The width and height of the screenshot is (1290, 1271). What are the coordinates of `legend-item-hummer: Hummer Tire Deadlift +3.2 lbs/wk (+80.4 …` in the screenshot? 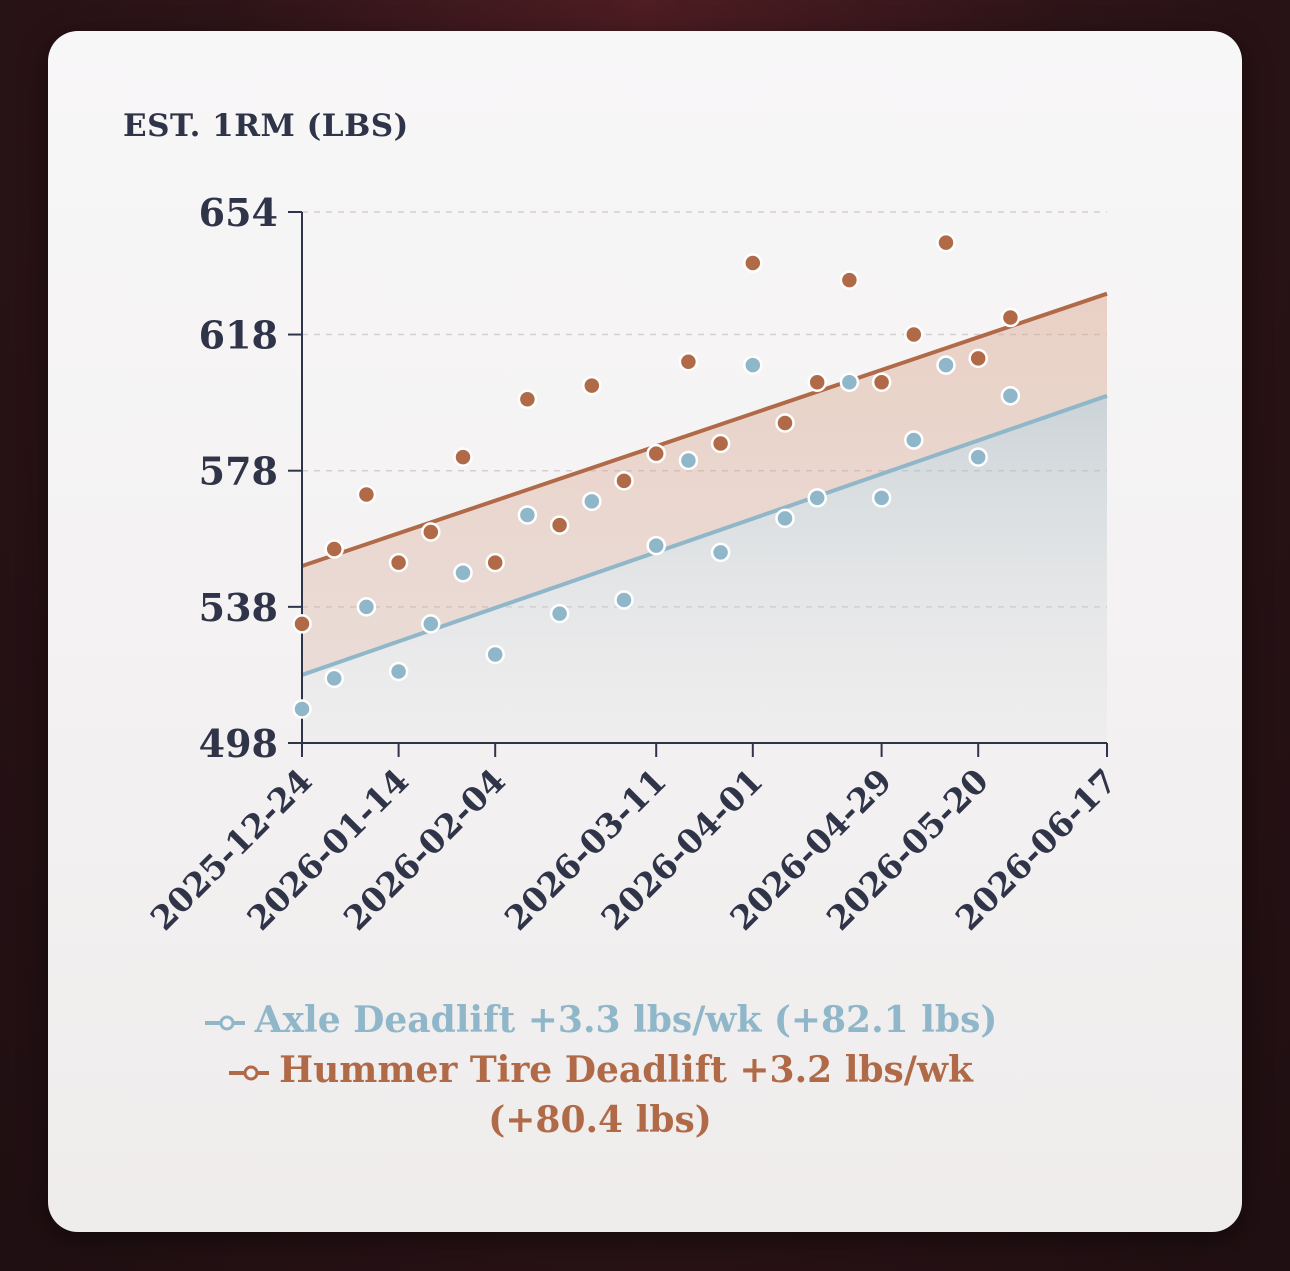 It's located at (600, 1095).